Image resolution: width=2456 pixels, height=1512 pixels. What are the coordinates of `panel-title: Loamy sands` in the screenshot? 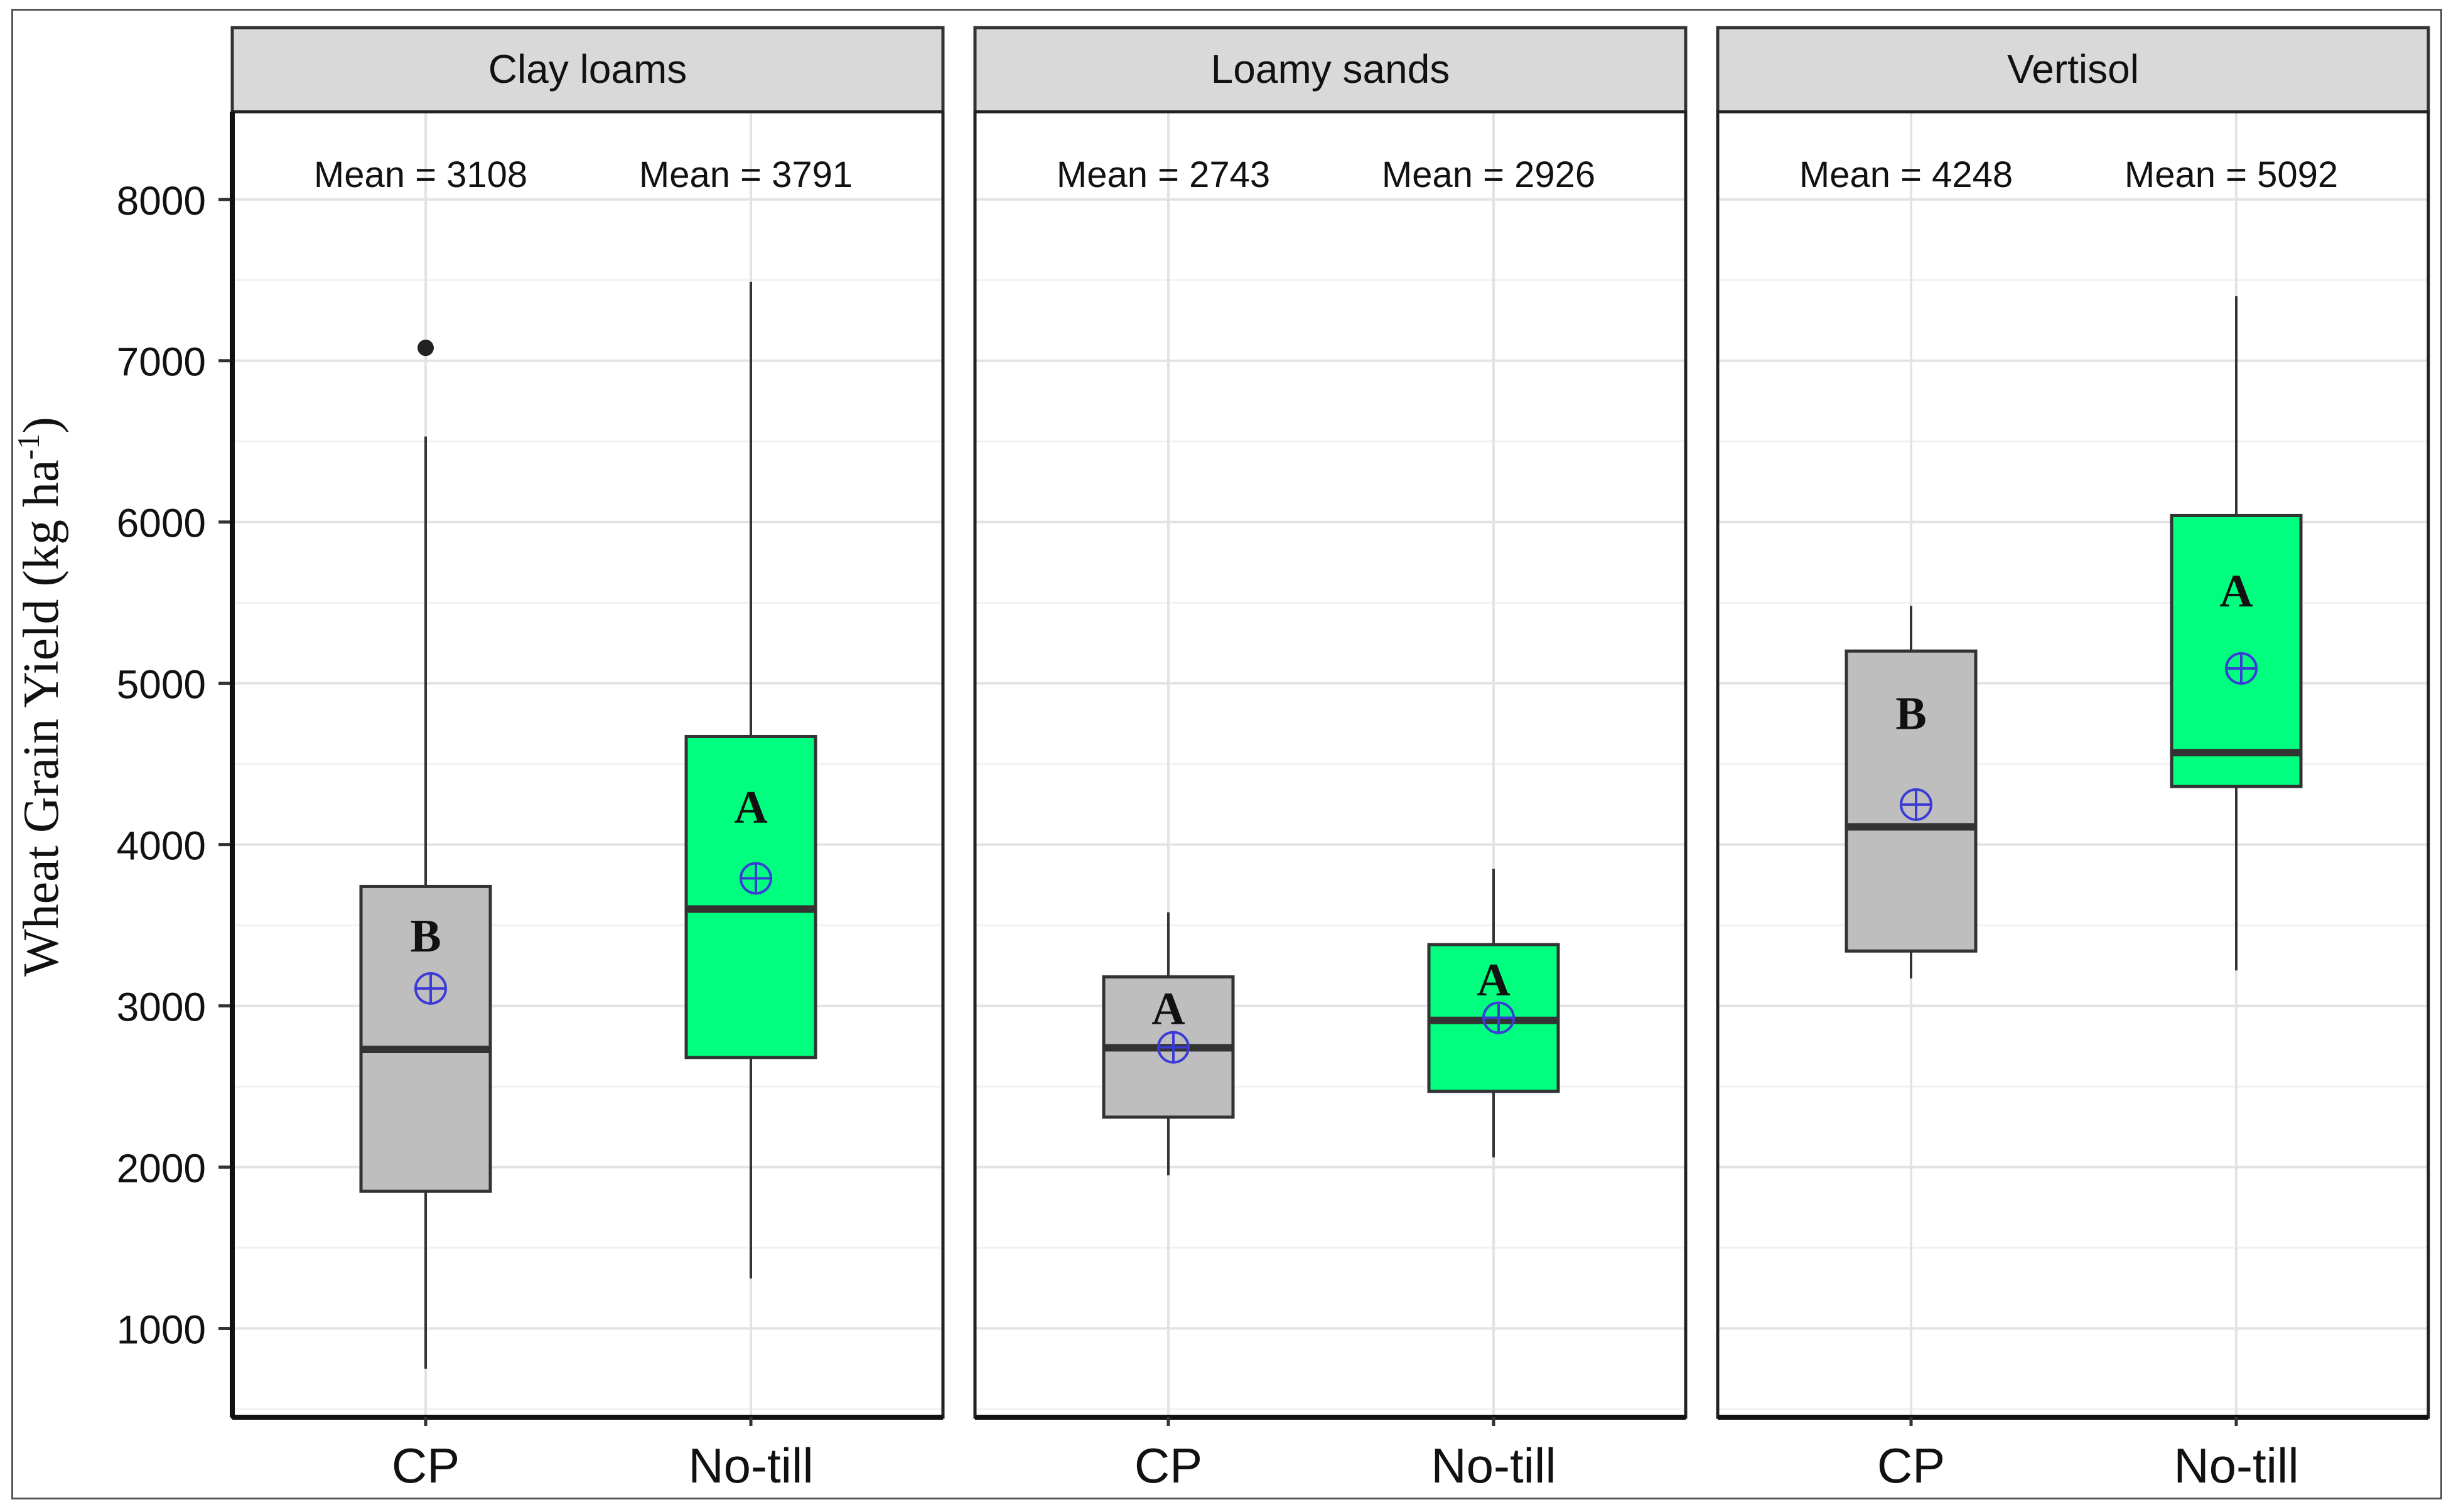 It's located at (1330, 69).